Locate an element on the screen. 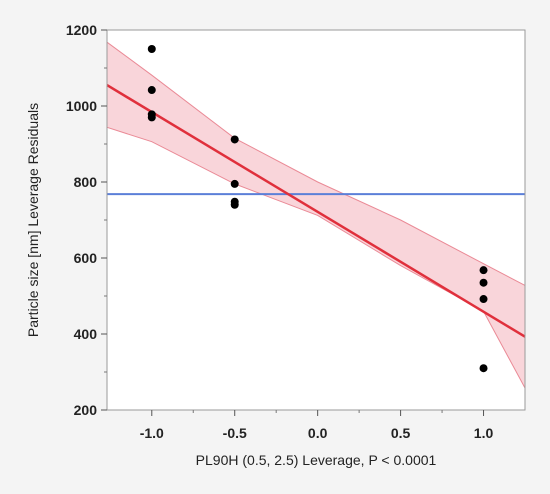 The image size is (550, 494). y-tick-label: 600 is located at coordinates (86, 258).